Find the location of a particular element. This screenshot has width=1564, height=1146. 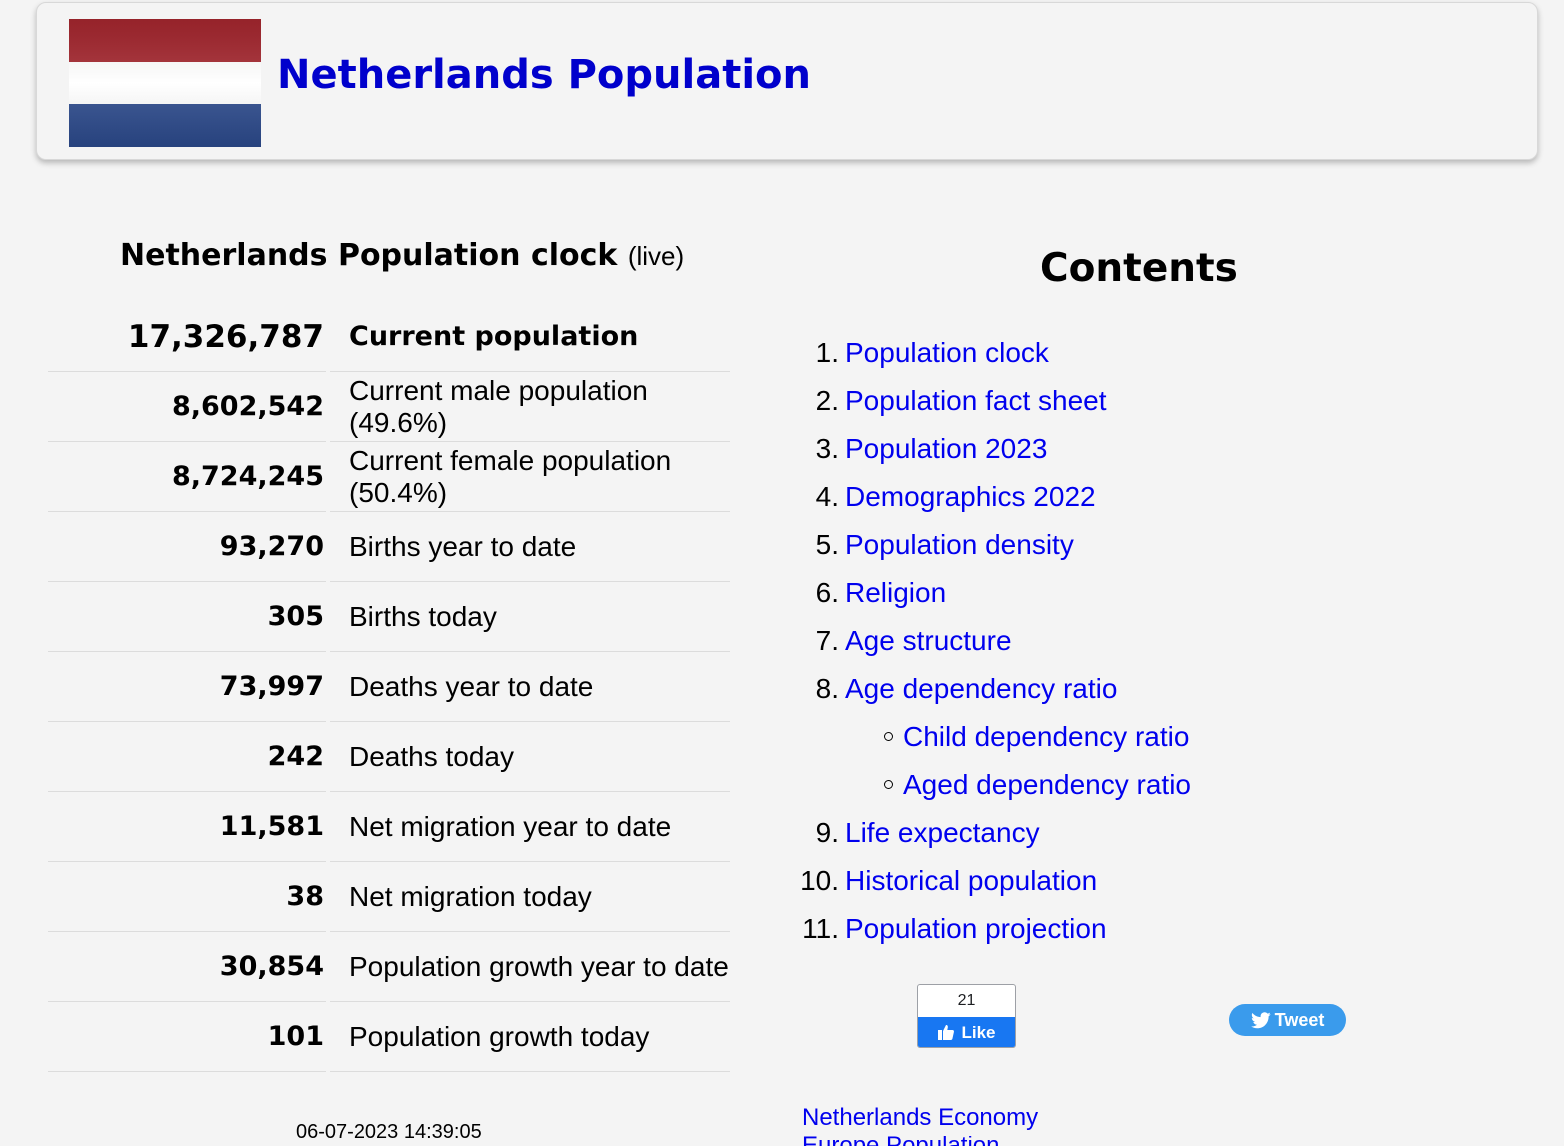

list-item: Child dependency ratio is located at coordinates (990, 737).